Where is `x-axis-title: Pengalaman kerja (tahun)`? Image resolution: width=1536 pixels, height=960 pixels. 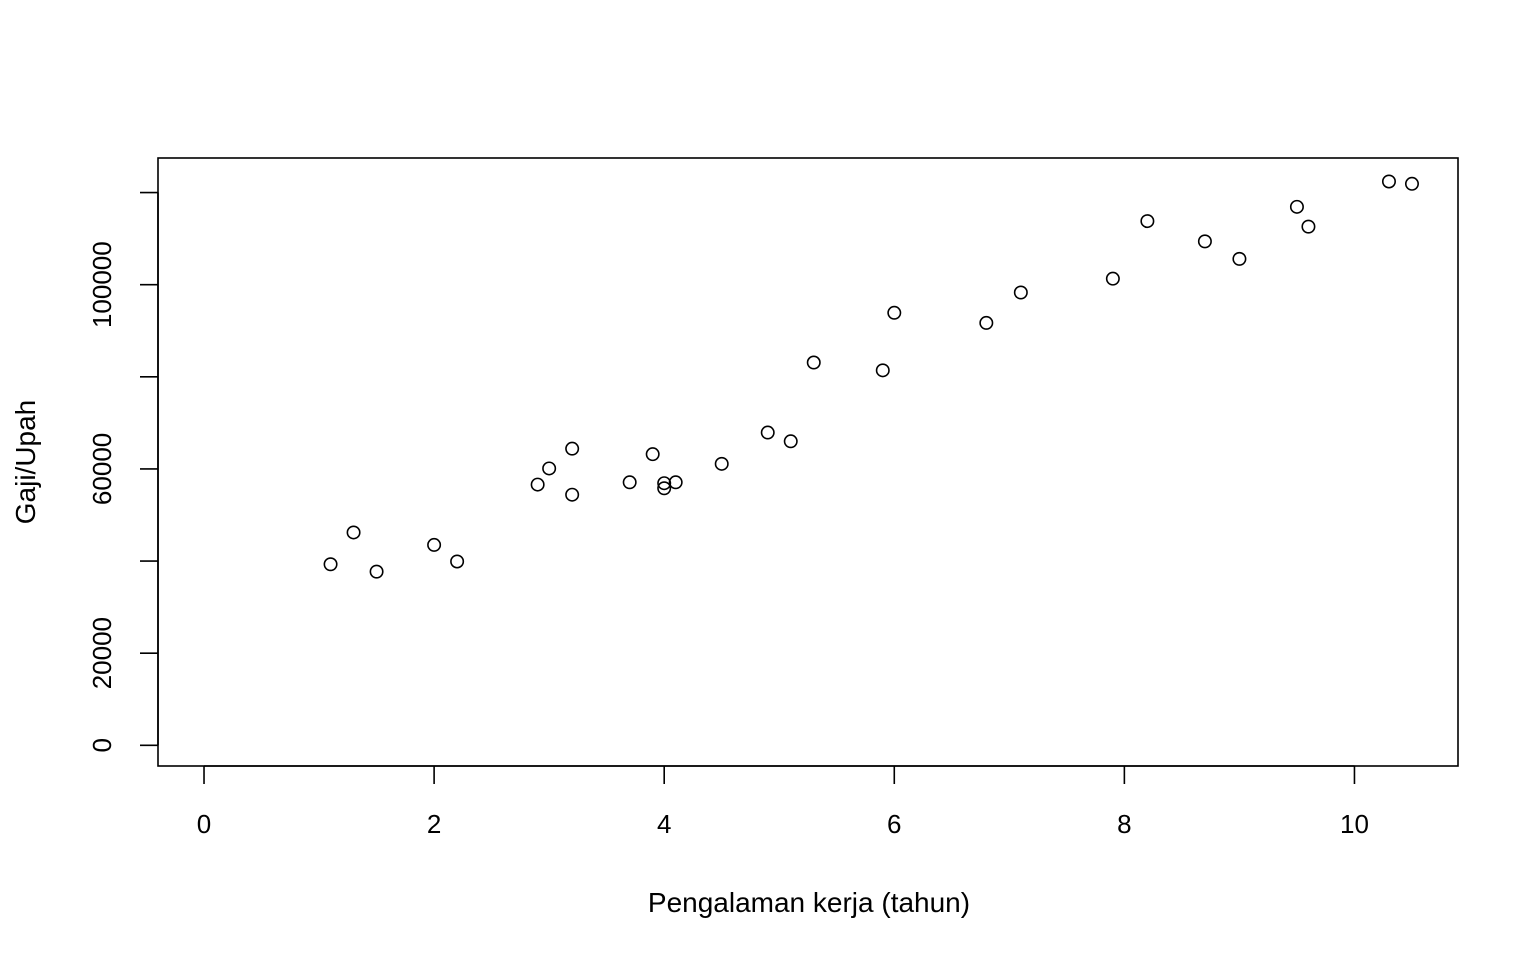
x-axis-title: Pengalaman kerja (tahun) is located at coordinates (809, 902).